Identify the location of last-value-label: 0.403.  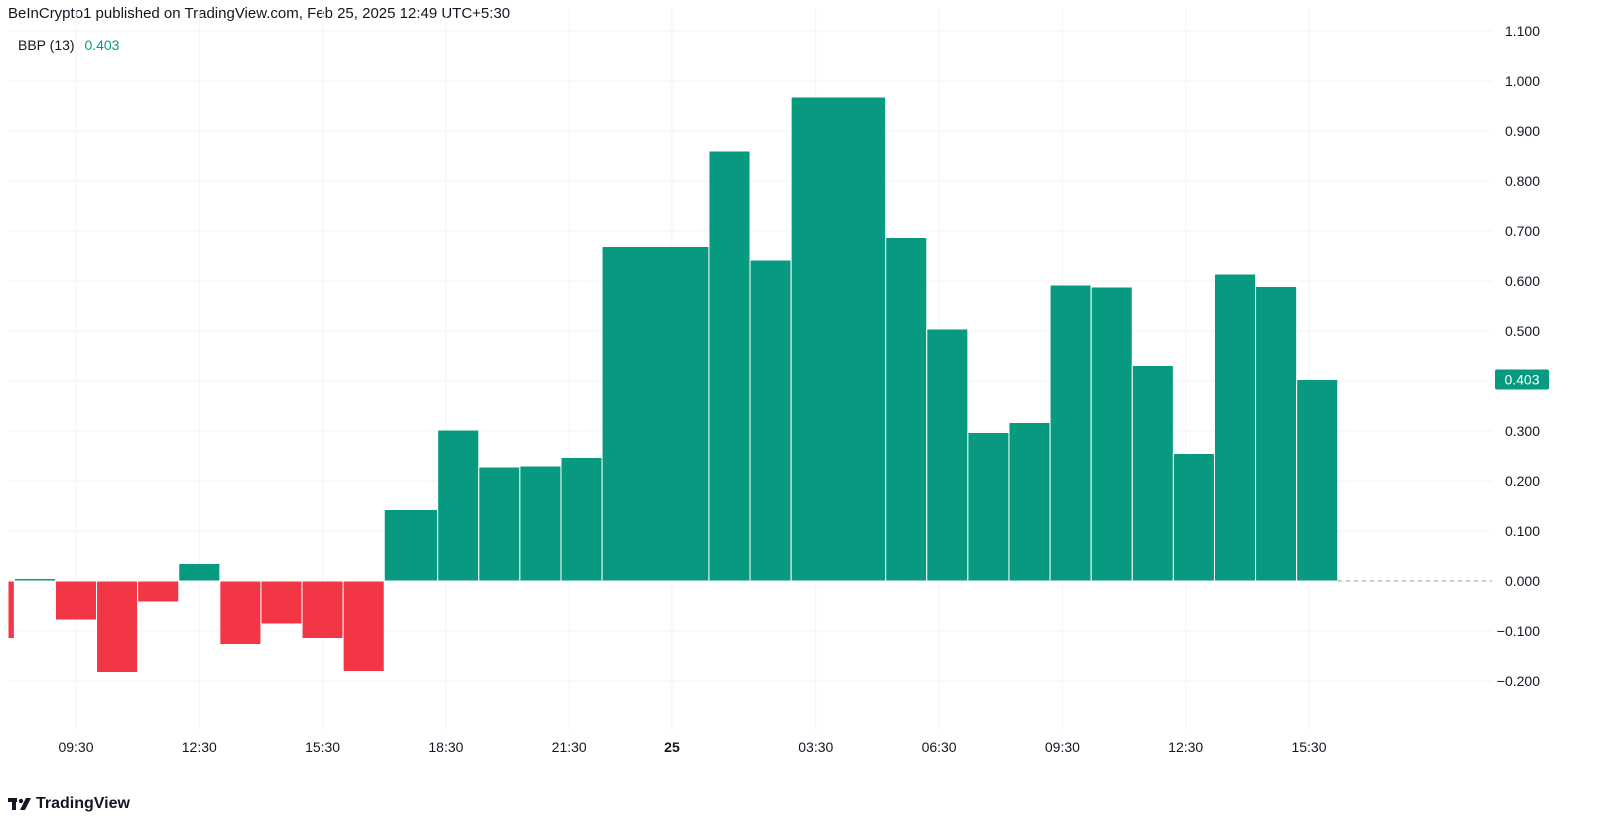
(1521, 380).